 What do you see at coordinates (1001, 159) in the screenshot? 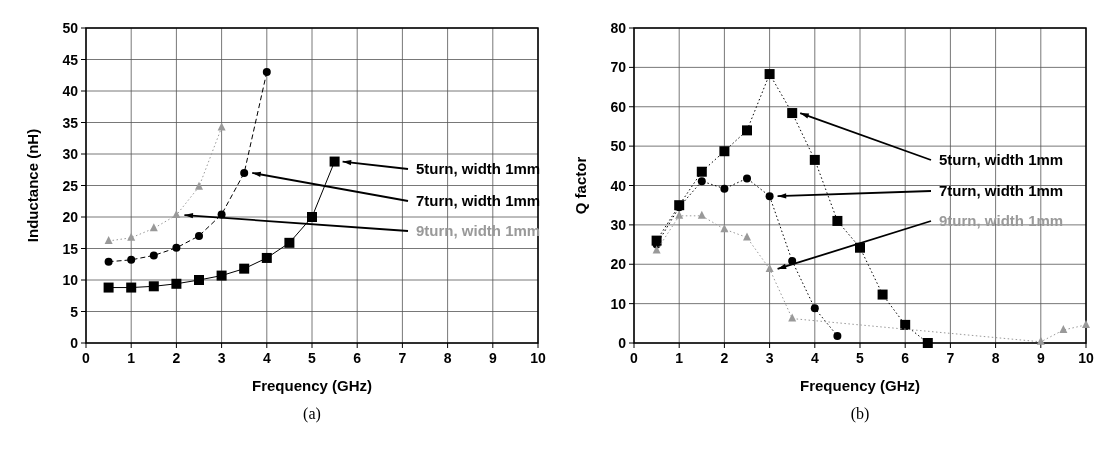
I see `text: 5turn, width 1mm` at bounding box center [1001, 159].